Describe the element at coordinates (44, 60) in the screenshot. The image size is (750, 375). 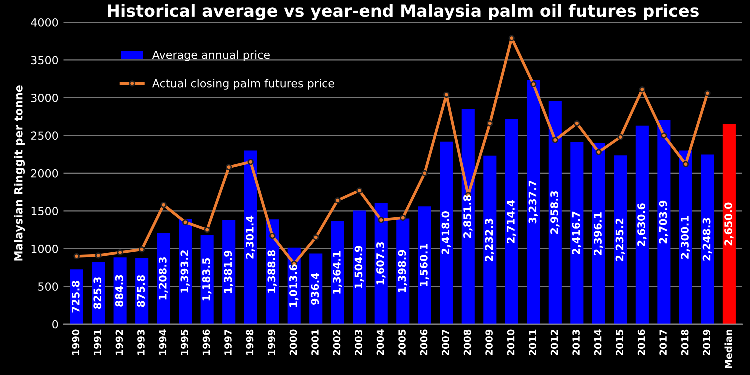
I see `y-tick-label: 3500` at that location.